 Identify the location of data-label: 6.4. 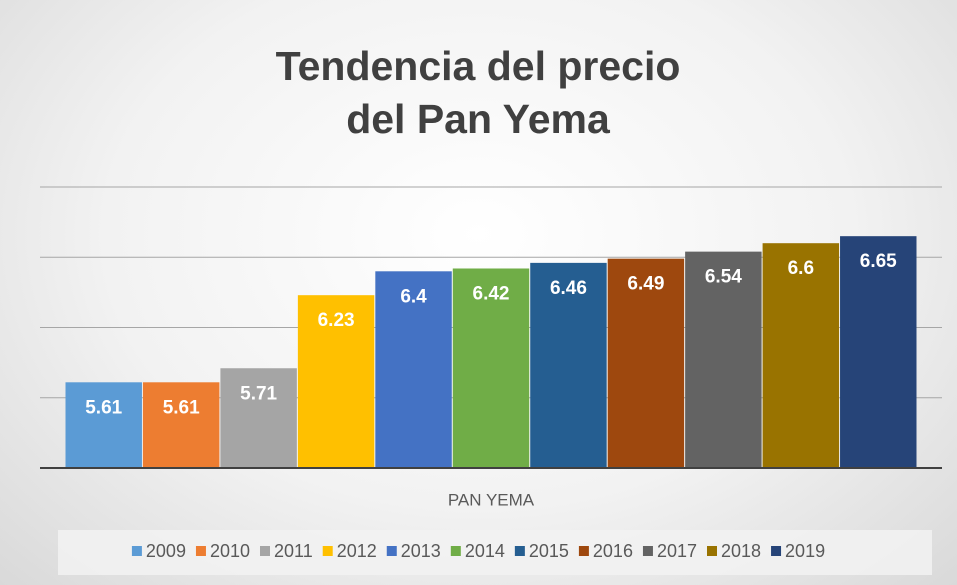
(413, 296).